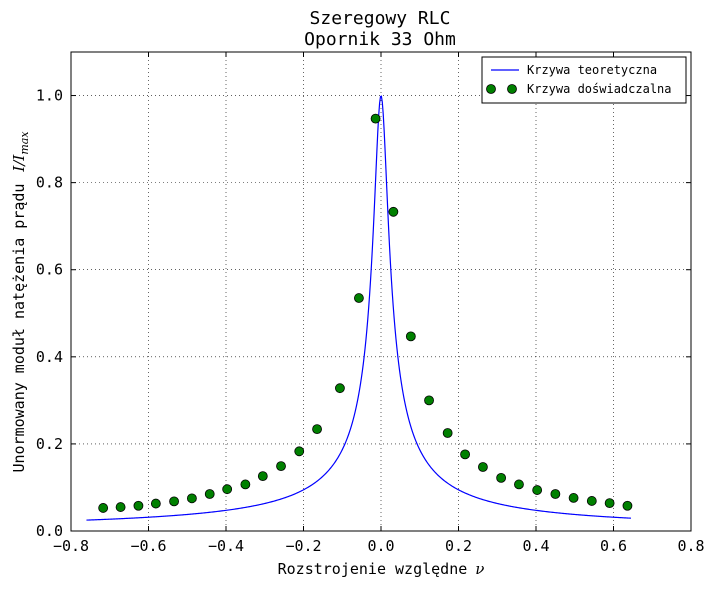  What do you see at coordinates (226, 546) in the screenshot?
I see `x-tick-label: −0.4` at bounding box center [226, 546].